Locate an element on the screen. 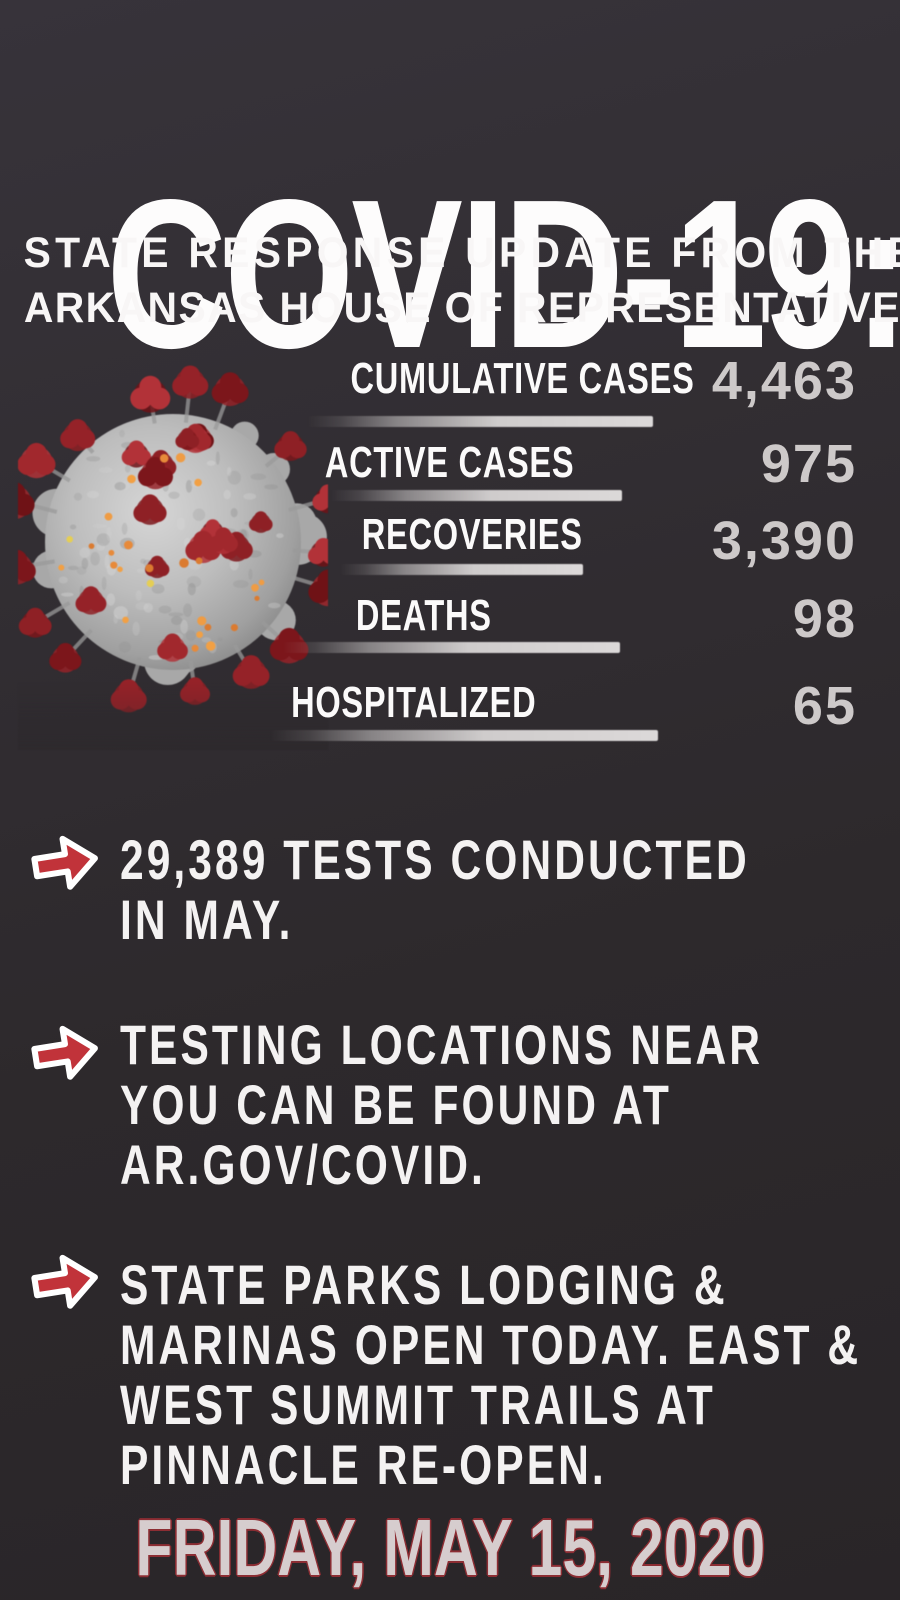 The image size is (900, 1600). page-title: COVID-19: is located at coordinates (450, 274).